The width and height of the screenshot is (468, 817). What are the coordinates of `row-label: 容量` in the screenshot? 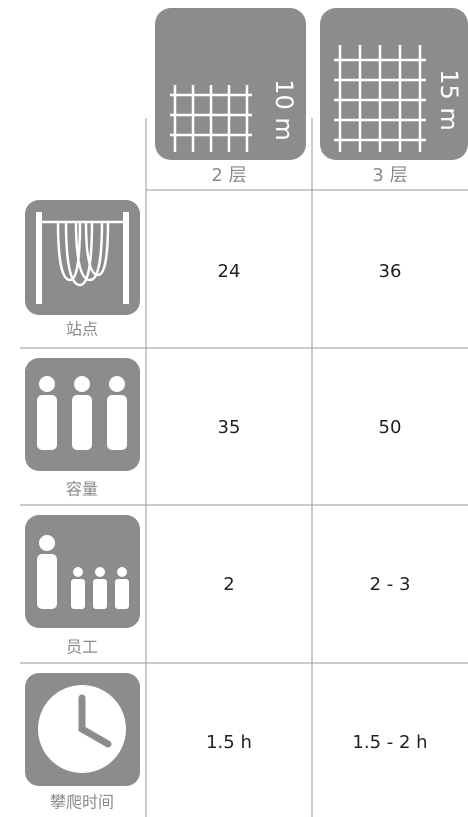 It's located at (82, 489).